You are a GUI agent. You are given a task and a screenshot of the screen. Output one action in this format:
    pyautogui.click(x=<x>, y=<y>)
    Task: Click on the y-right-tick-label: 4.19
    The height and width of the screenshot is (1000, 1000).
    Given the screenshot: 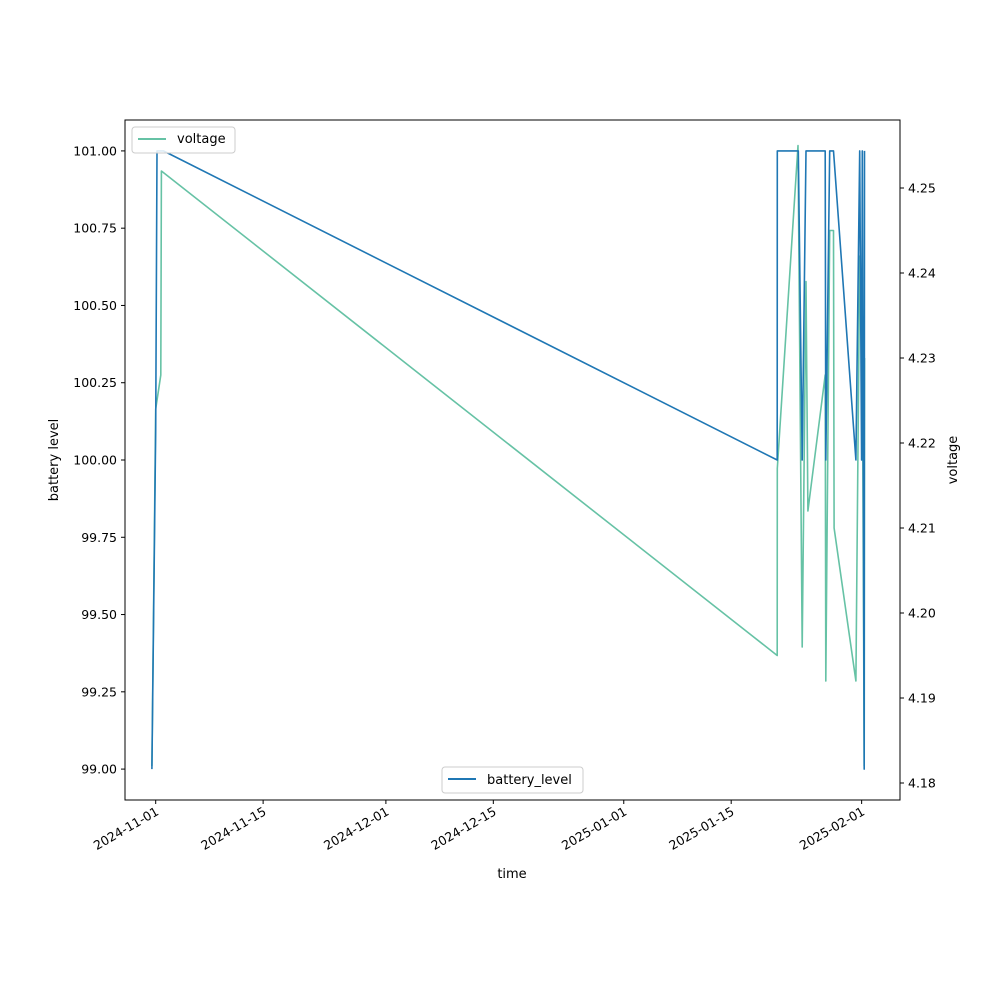 What is the action you would take?
    pyautogui.click(x=922, y=698)
    